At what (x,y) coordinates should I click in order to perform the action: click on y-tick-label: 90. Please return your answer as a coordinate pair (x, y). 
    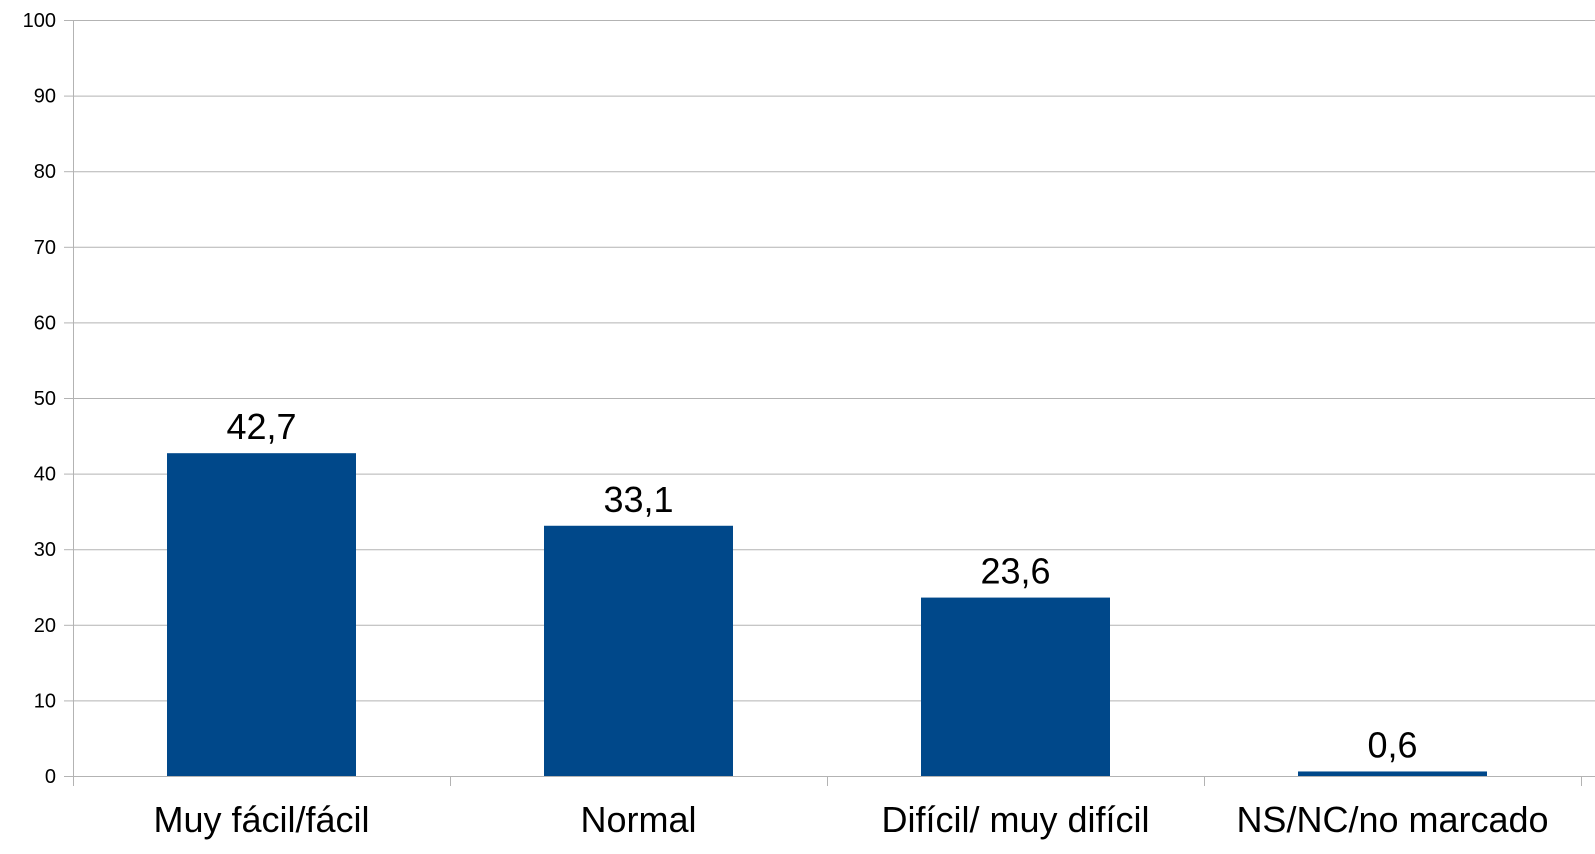
    Looking at the image, I should click on (45, 97).